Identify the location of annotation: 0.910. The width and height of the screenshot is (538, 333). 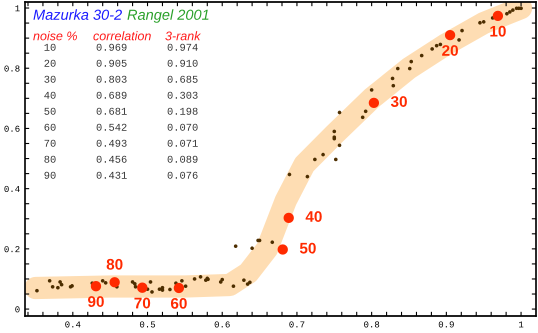
(183, 63).